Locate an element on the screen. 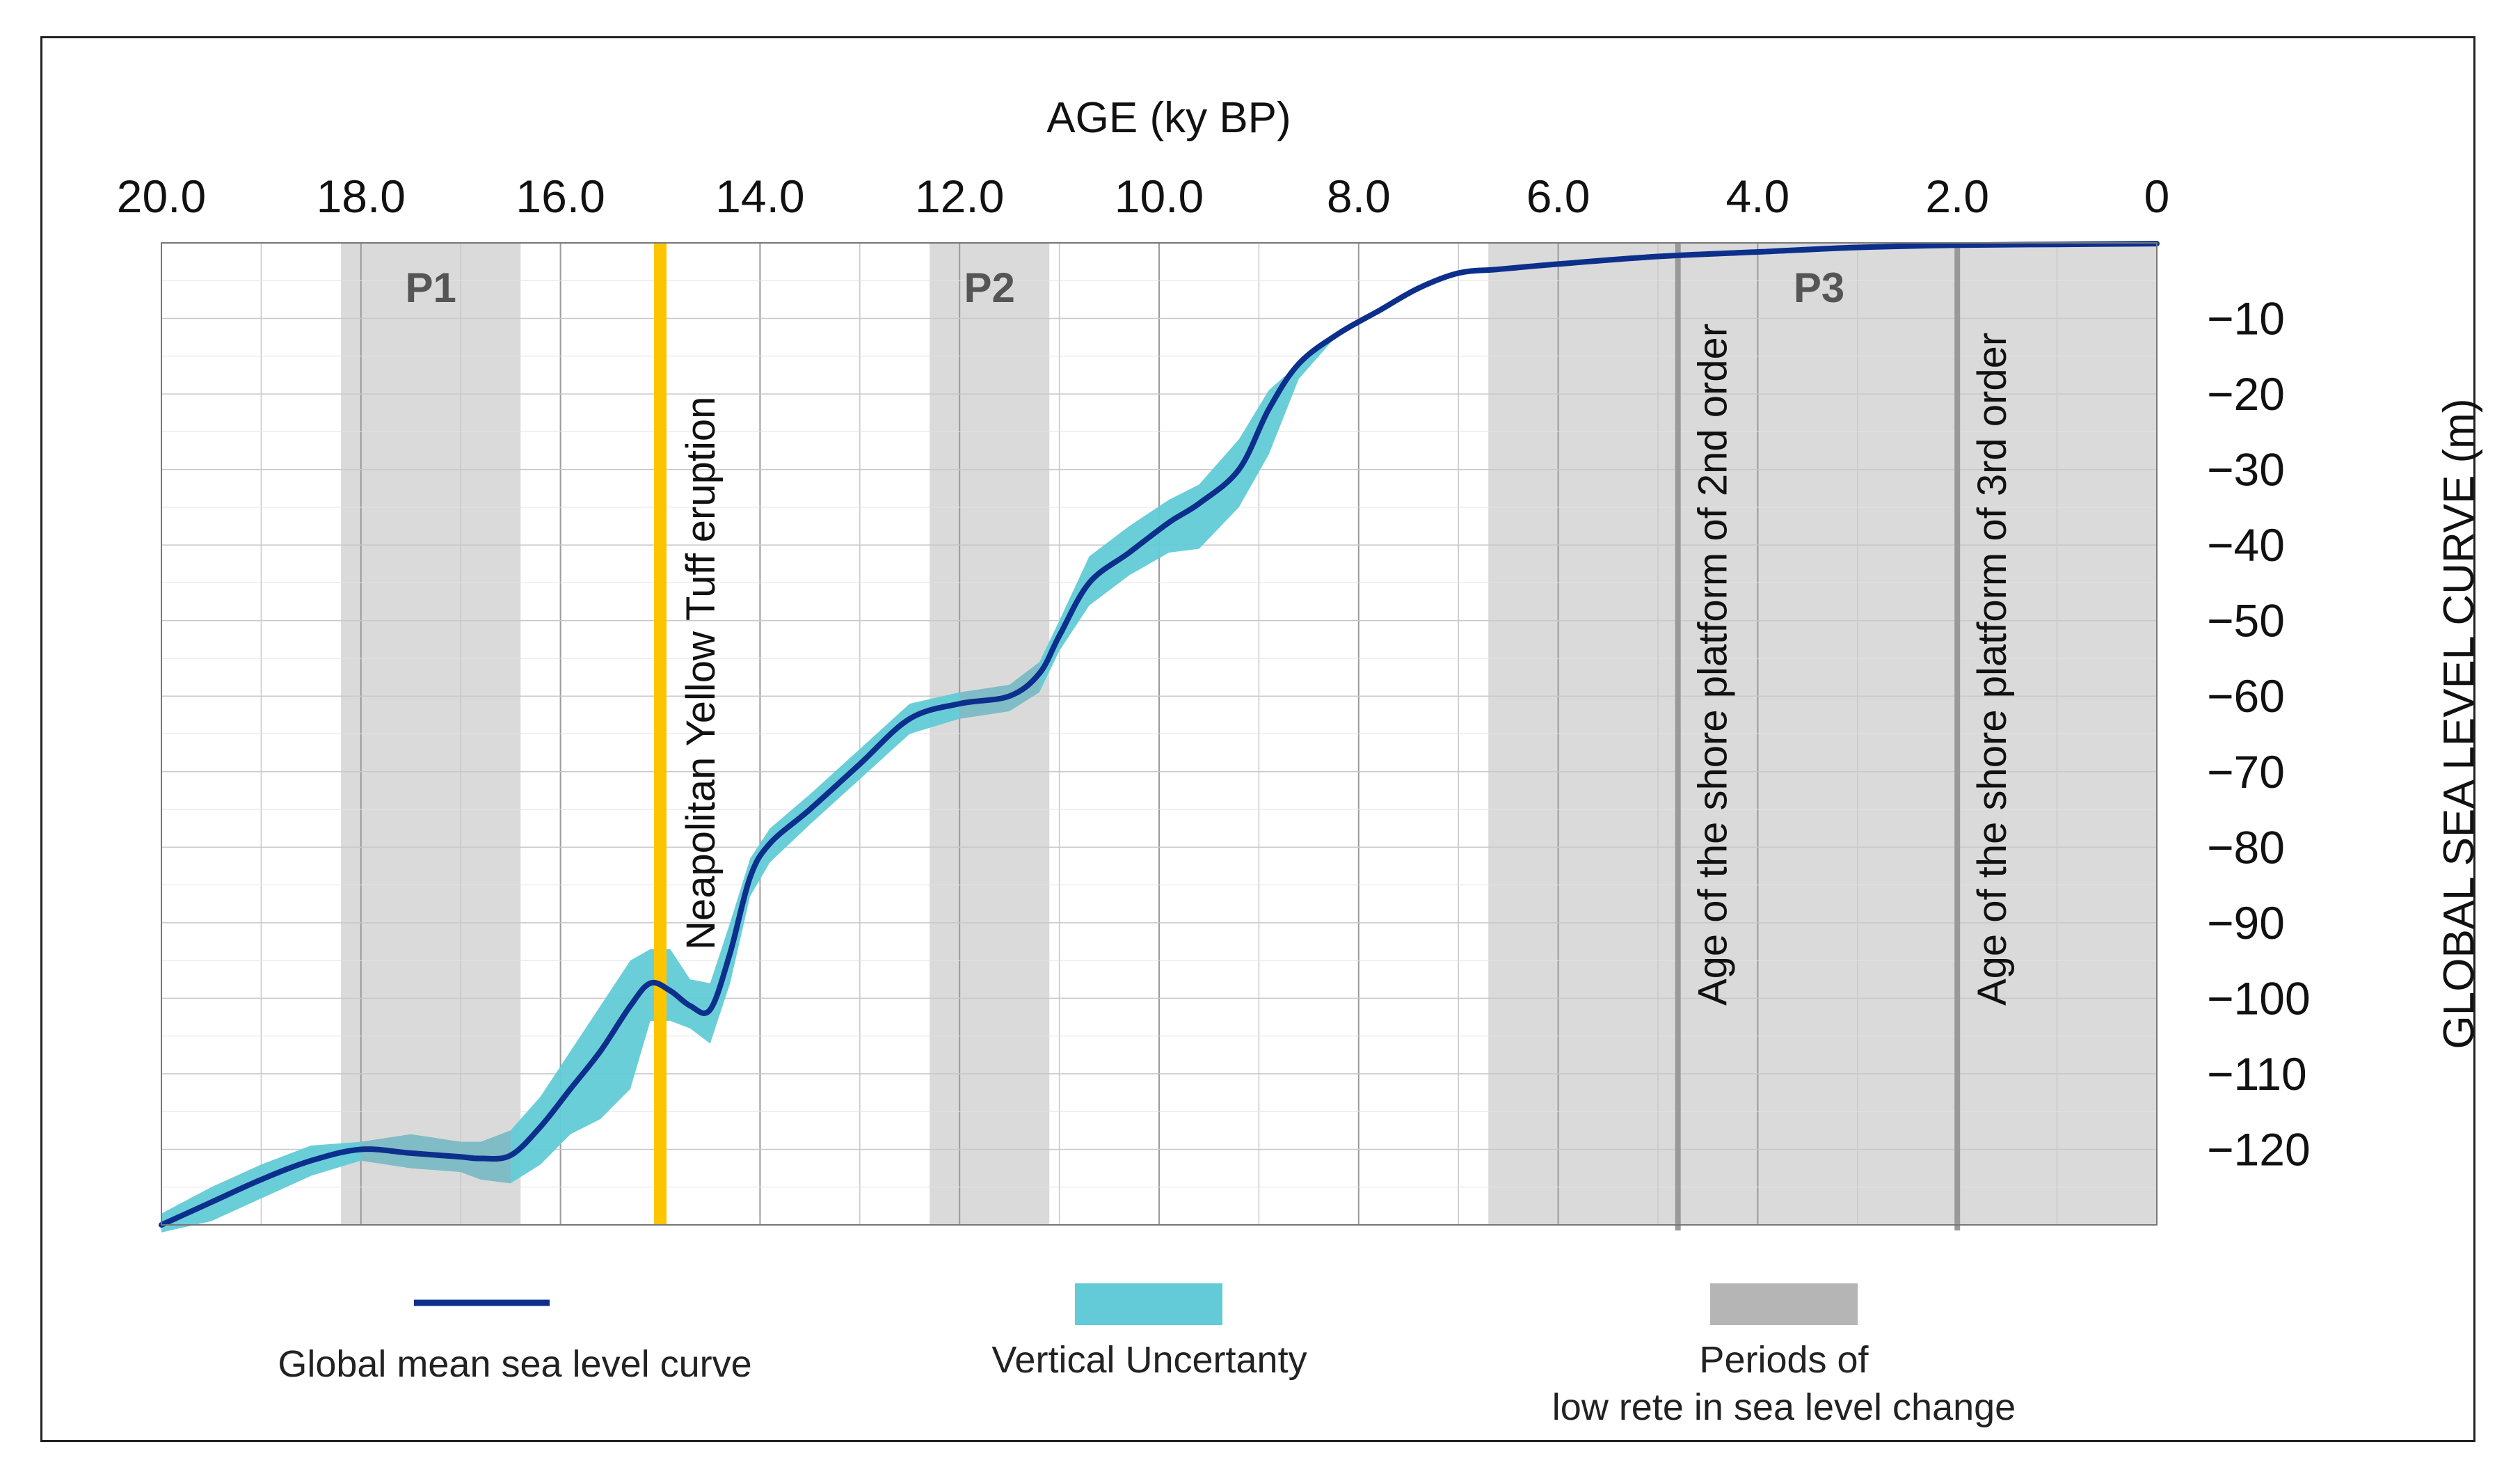  legend-label-uncertainty: Vertical Uncertanty is located at coordinates (1149, 1360).